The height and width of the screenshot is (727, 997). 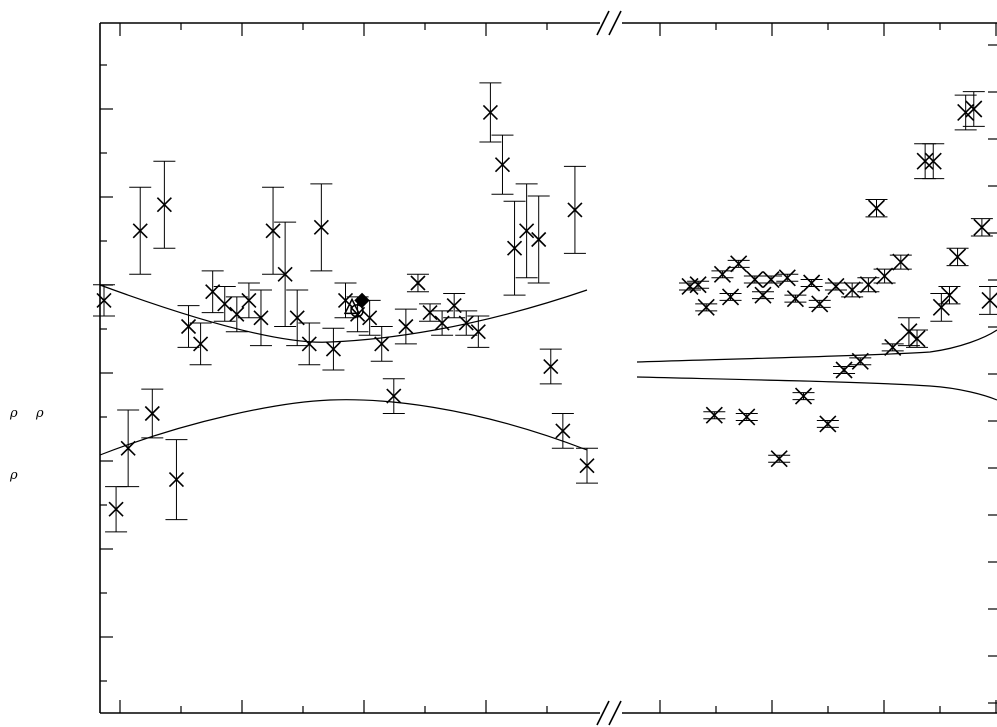 What do you see at coordinates (816, 388) in the screenshot?
I see `band-lower-right` at bounding box center [816, 388].